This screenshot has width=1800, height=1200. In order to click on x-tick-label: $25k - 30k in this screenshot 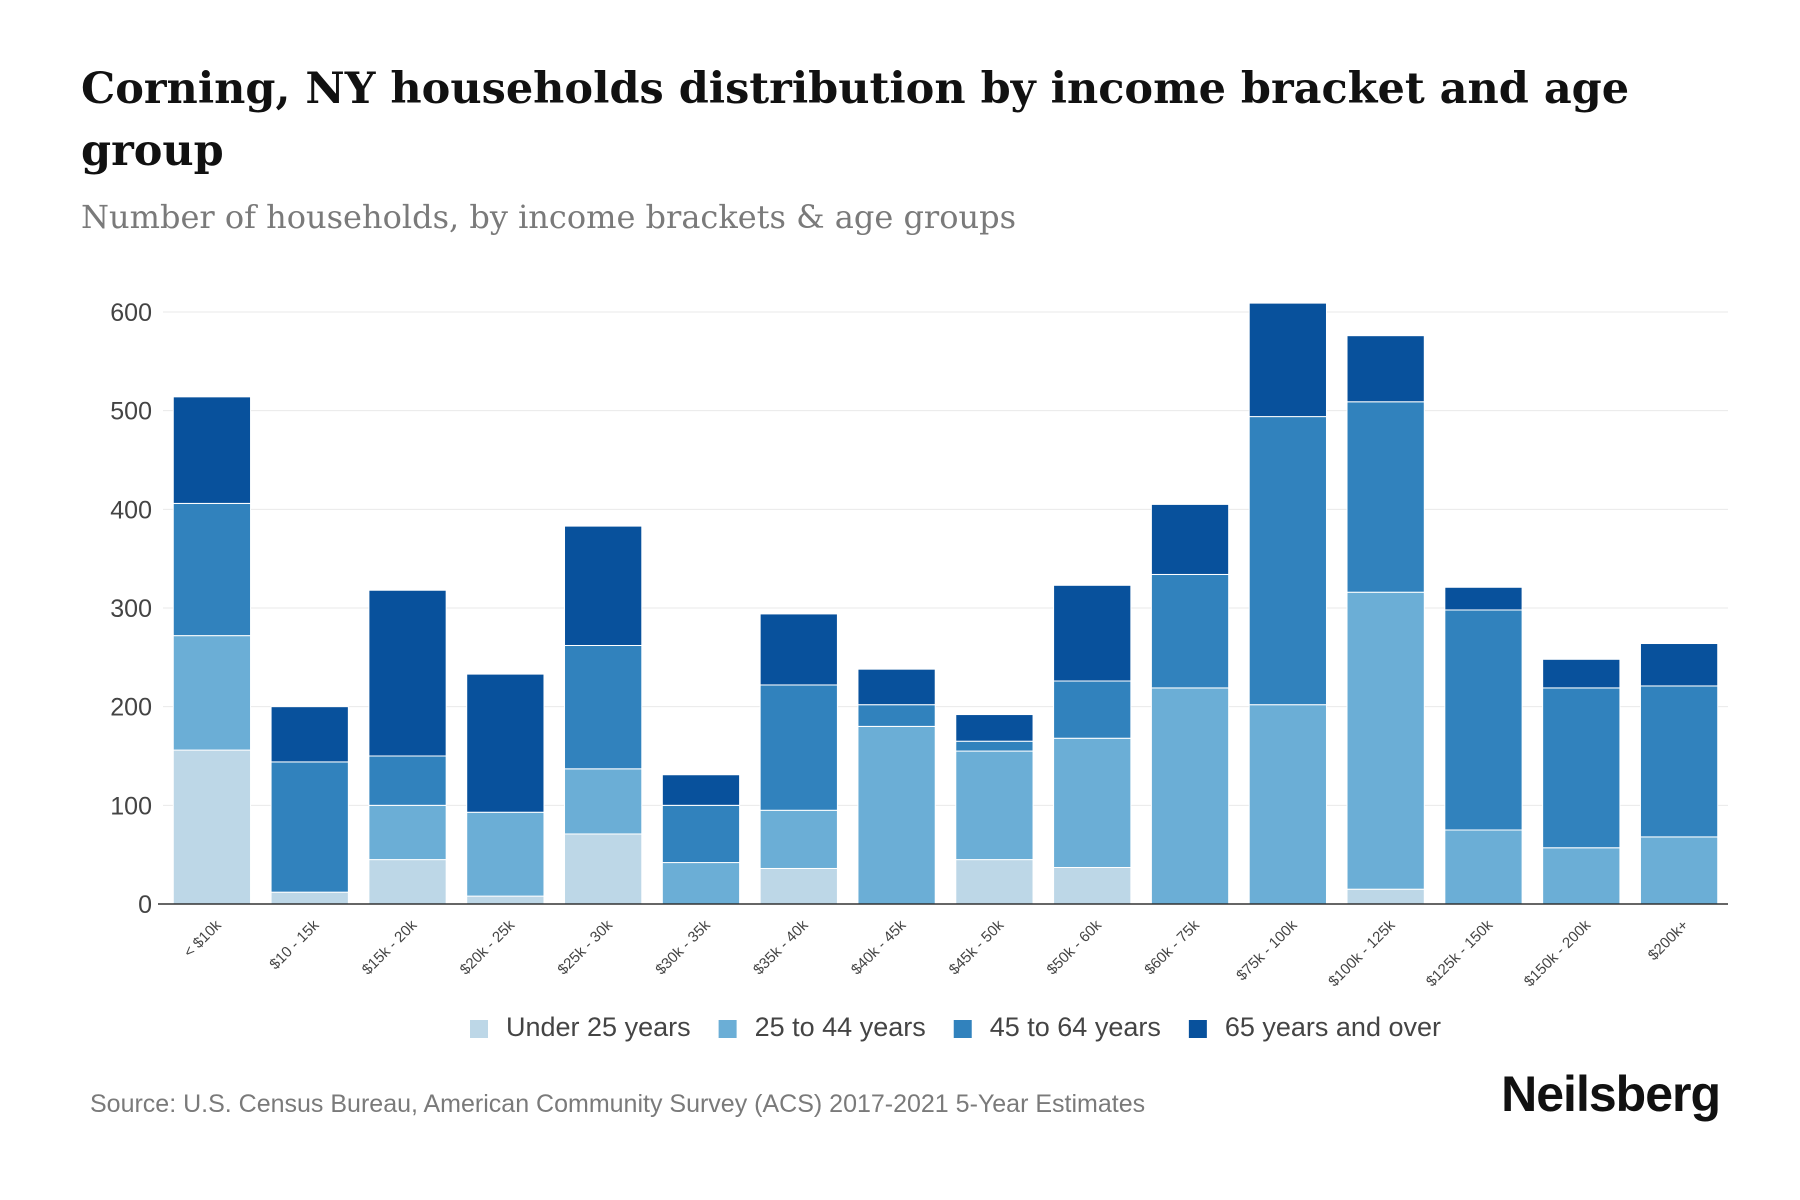, I will do `click(585, 947)`.